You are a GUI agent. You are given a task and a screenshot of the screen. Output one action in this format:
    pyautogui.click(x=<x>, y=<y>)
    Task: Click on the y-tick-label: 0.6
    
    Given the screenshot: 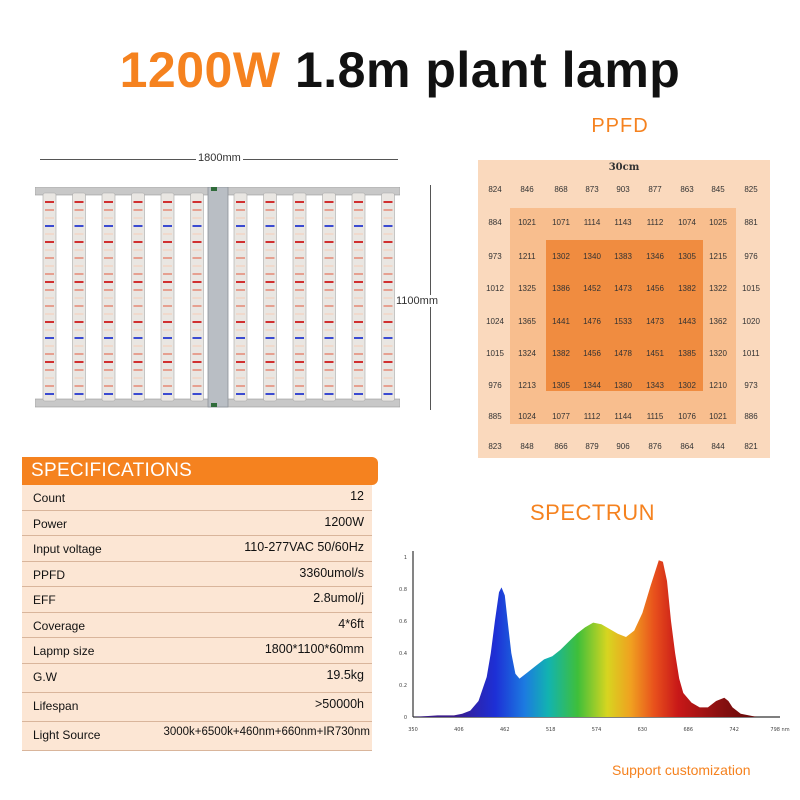 What is the action you would take?
    pyautogui.click(x=403, y=622)
    